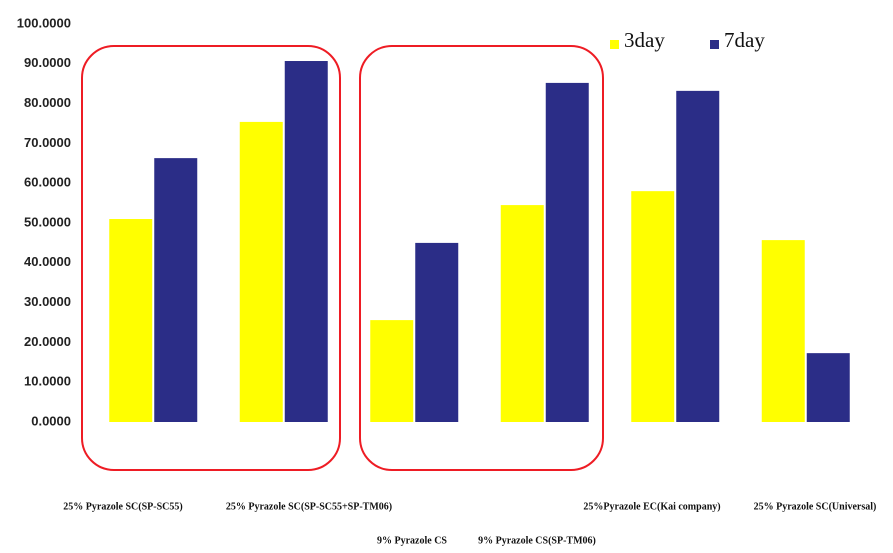 The width and height of the screenshot is (893, 553). Describe the element at coordinates (815, 506) in the screenshot. I see `x-tick-label: 25% Pyrazole SC(Universal)` at that location.